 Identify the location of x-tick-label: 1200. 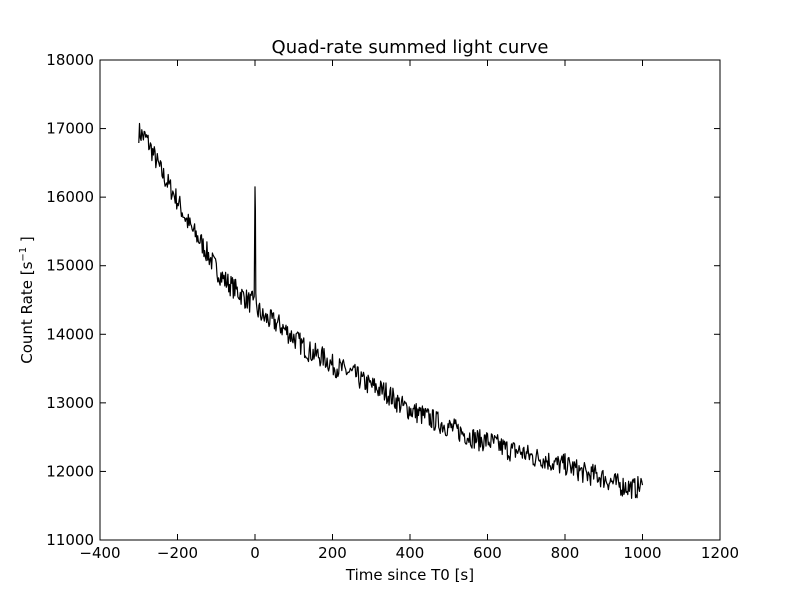
(720, 553).